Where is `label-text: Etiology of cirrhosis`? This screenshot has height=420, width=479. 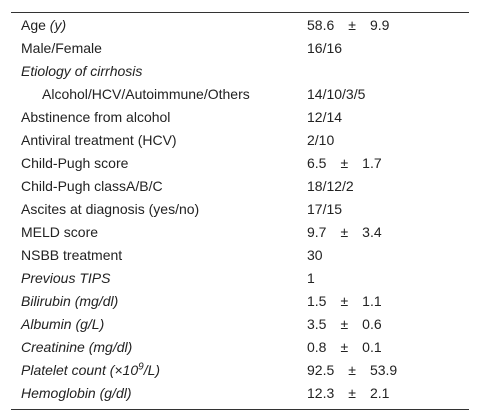 label-text: Etiology of cirrhosis is located at coordinates (82, 71).